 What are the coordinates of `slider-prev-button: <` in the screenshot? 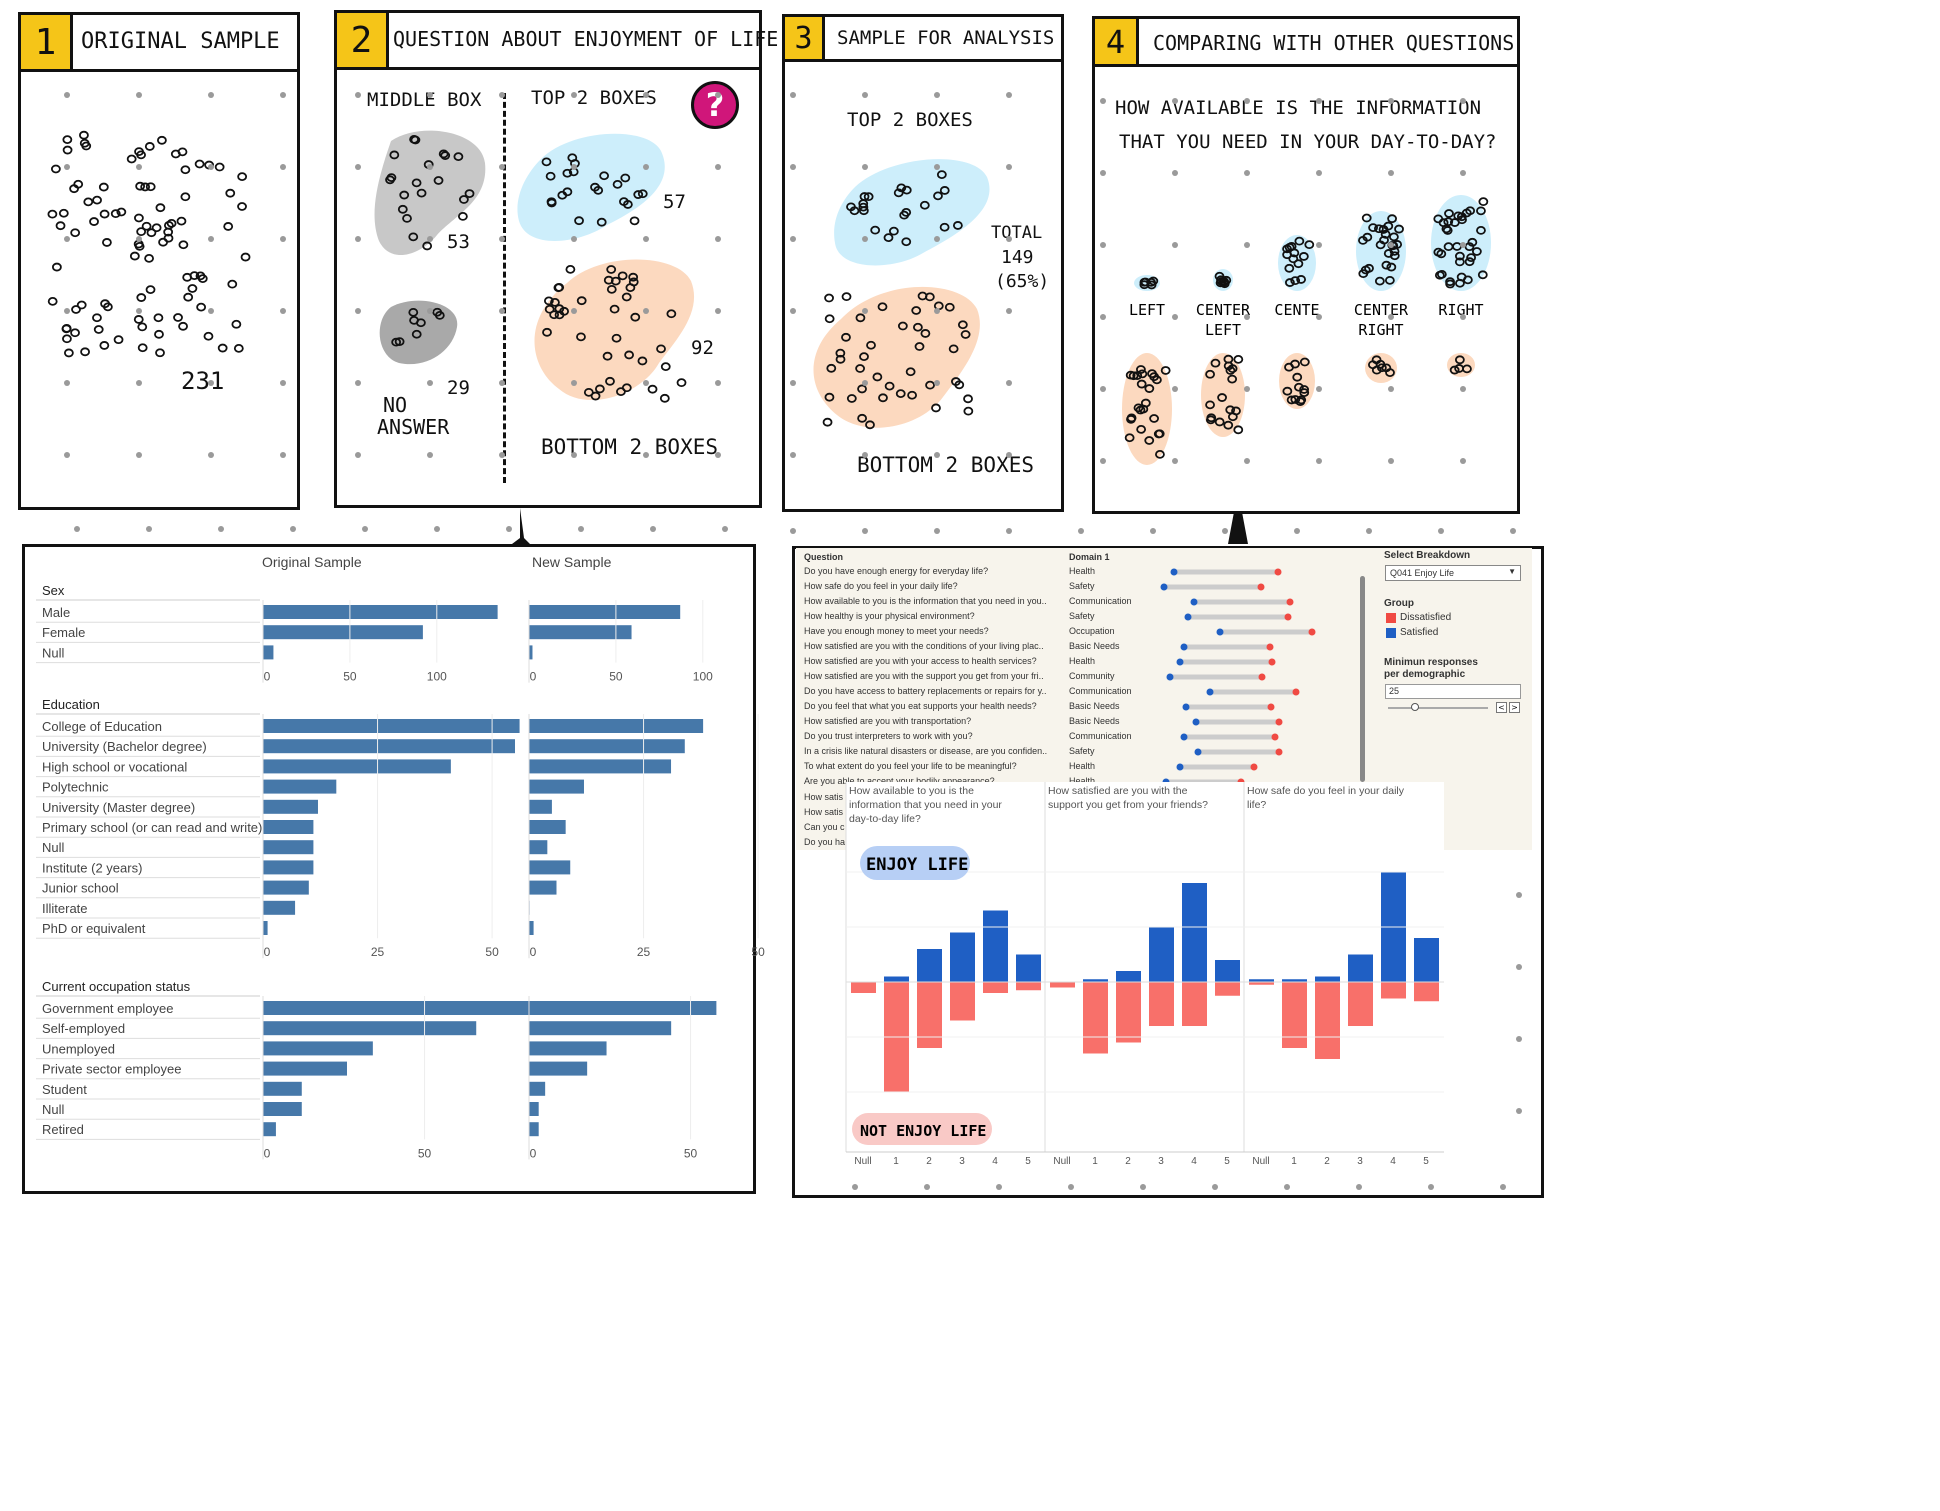 It's located at (1501, 707).